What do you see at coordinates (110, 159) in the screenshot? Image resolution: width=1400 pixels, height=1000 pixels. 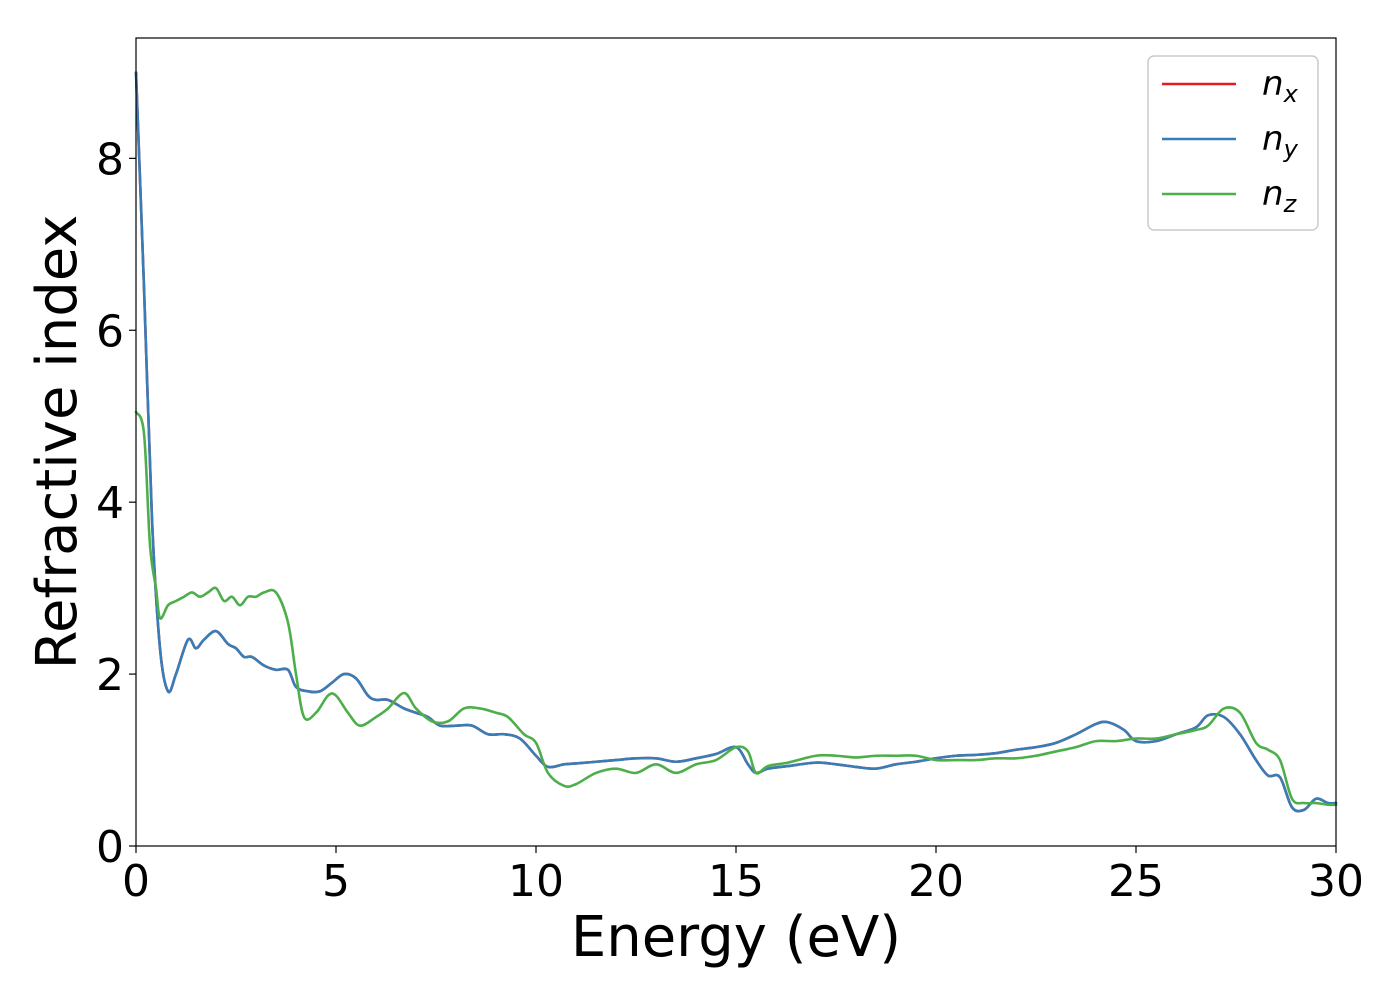 I see `y-tick-label: 8` at bounding box center [110, 159].